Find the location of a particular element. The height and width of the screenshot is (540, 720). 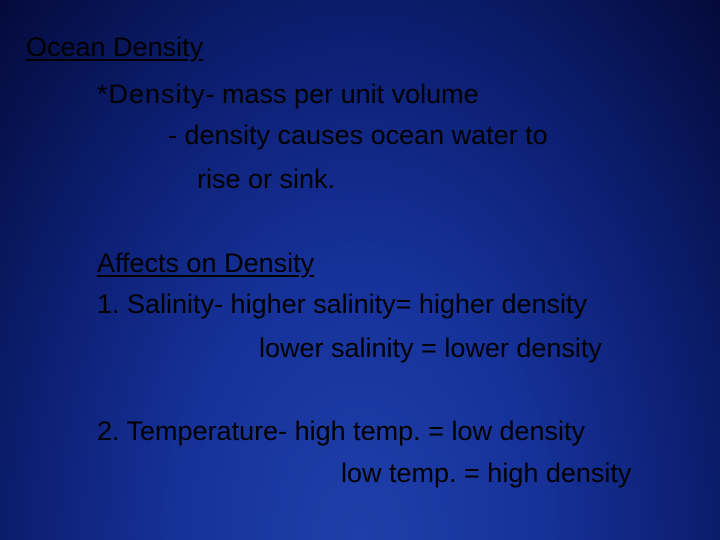

slide-title: Ocean Density is located at coordinates (115, 47).